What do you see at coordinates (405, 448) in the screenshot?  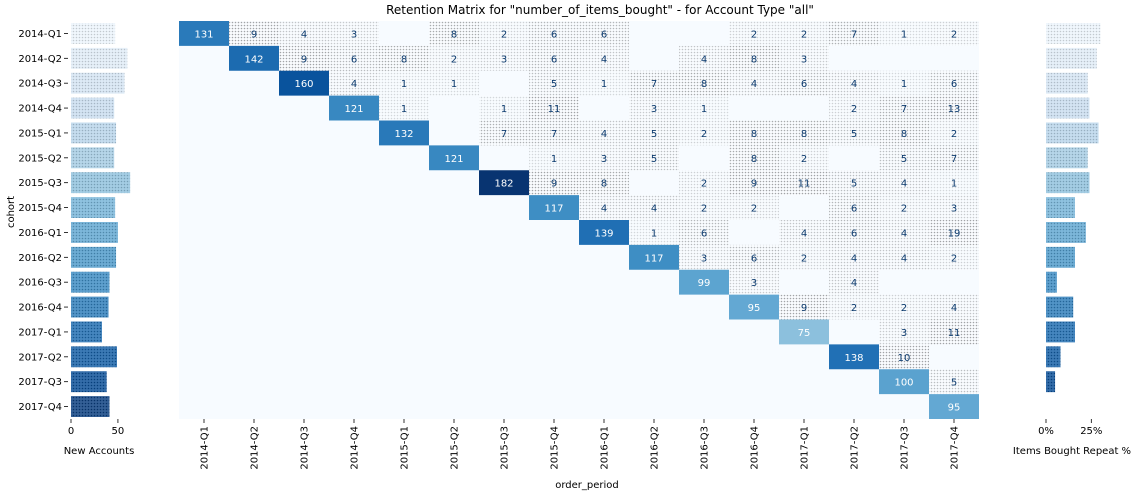 I see `order-period-tick-label: 2015-Q1` at bounding box center [405, 448].